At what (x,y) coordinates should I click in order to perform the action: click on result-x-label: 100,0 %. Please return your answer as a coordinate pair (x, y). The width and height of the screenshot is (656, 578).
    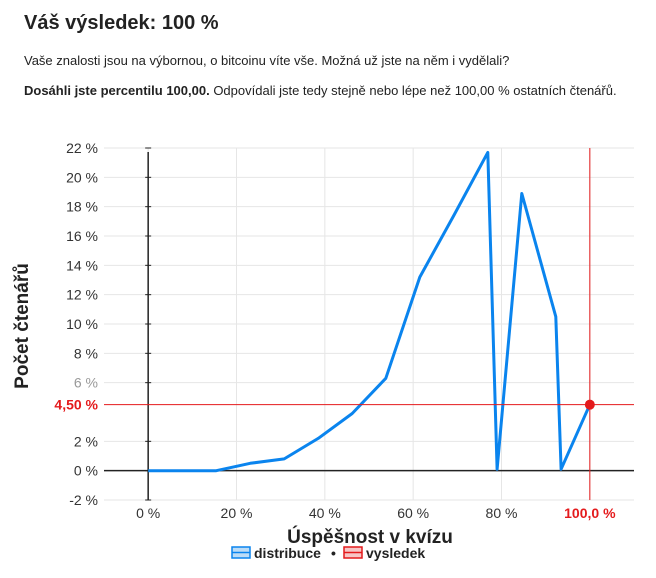
    Looking at the image, I should click on (590, 513).